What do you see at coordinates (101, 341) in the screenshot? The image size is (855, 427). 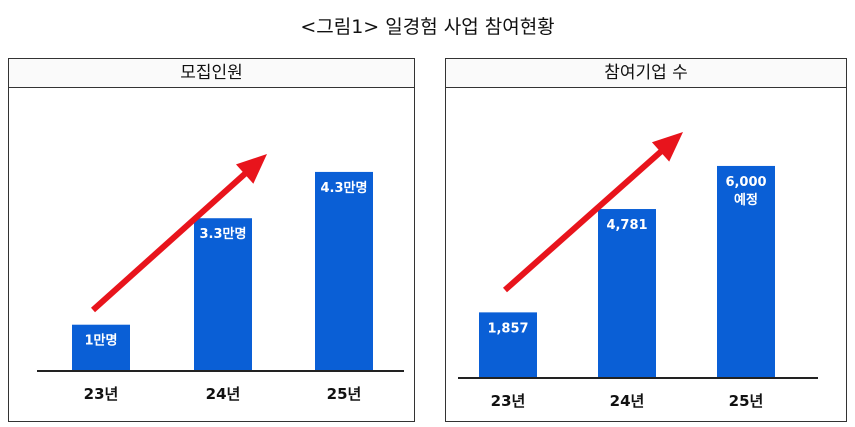 I see `data-label: 1만명` at bounding box center [101, 341].